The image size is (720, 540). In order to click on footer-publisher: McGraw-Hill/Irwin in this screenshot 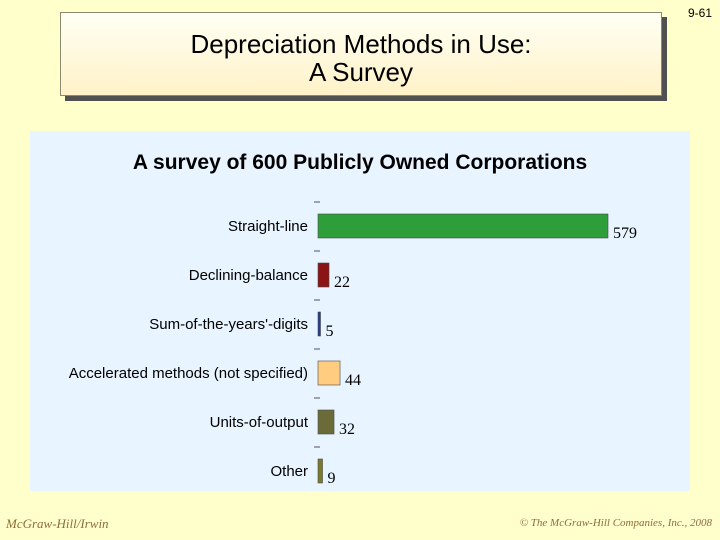, I will do `click(57, 523)`.